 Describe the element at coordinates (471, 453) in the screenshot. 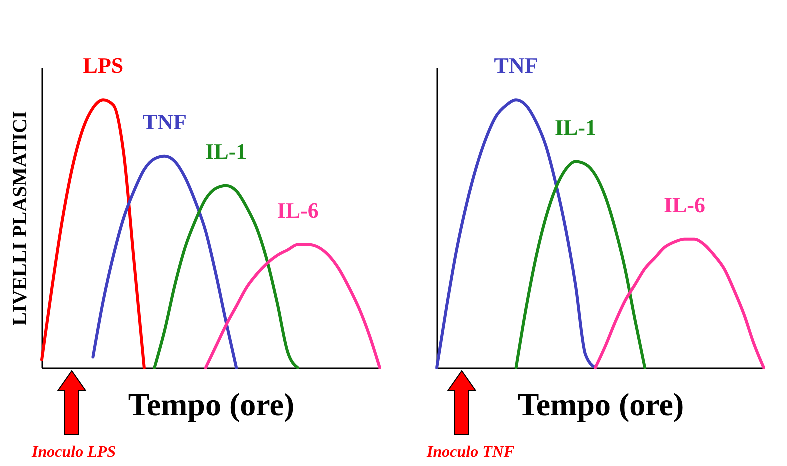

I see `text: Inoculo TNF` at that location.